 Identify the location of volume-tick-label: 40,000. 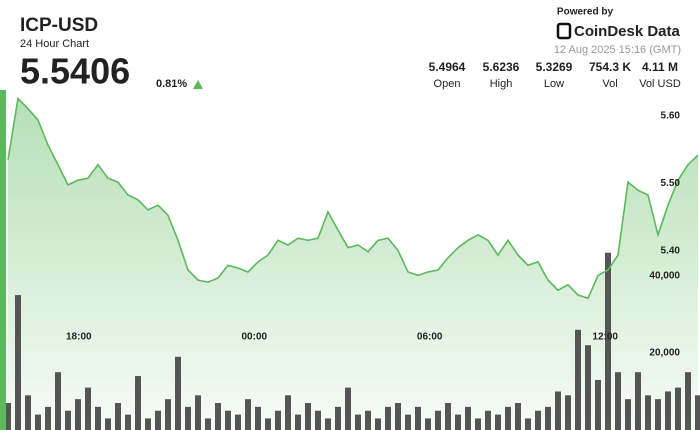
(664, 275).